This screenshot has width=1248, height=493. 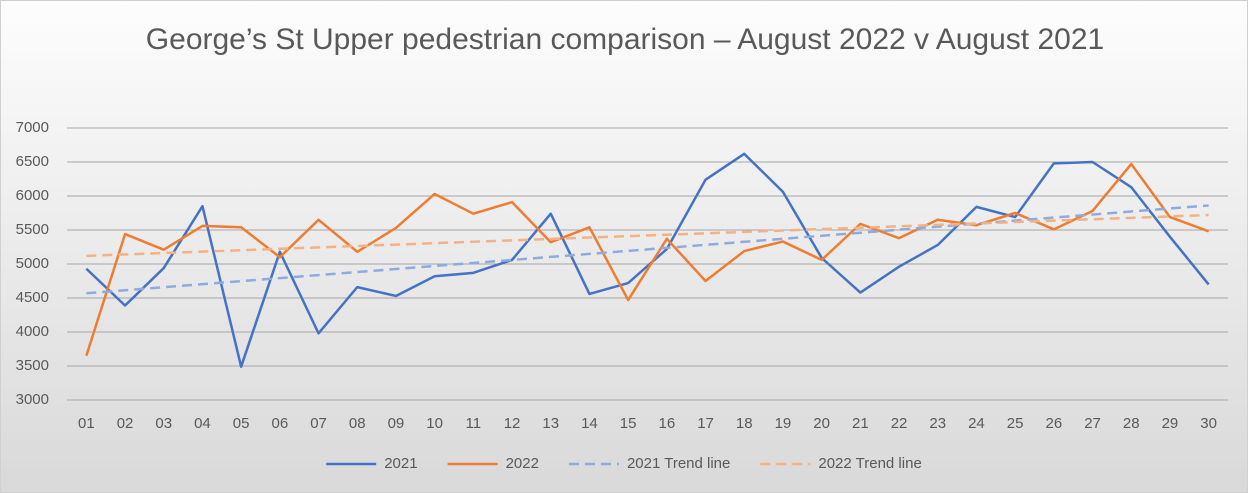 I want to click on y-tick-label: 3000, so click(x=32, y=399).